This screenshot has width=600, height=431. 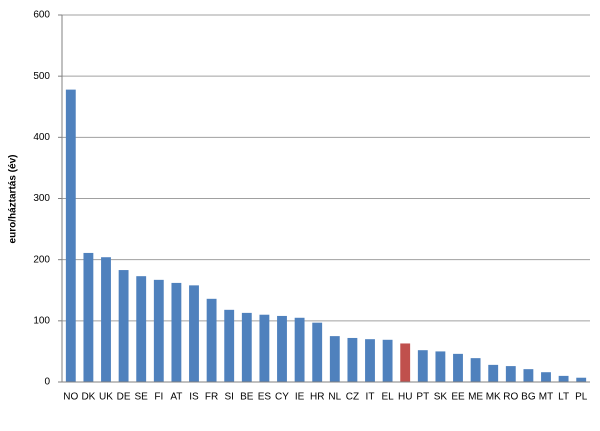 What do you see at coordinates (387, 397) in the screenshot?
I see `x-tick-label: EL` at bounding box center [387, 397].